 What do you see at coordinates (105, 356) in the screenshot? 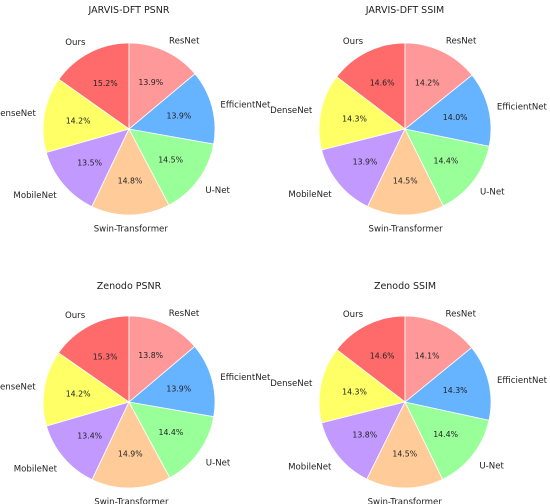
I see `slice-percent-label: 15.3%` at bounding box center [105, 356].